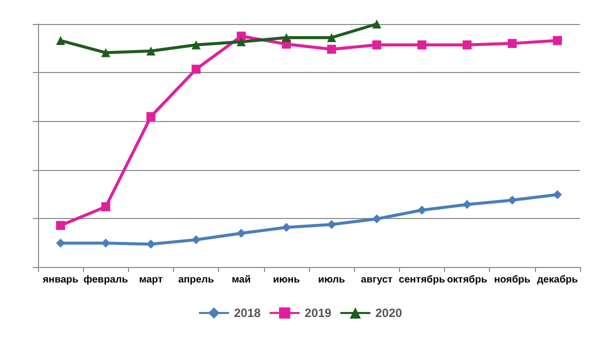  What do you see at coordinates (557, 280) in the screenshot?
I see `x-tick-label: декабрь` at bounding box center [557, 280].